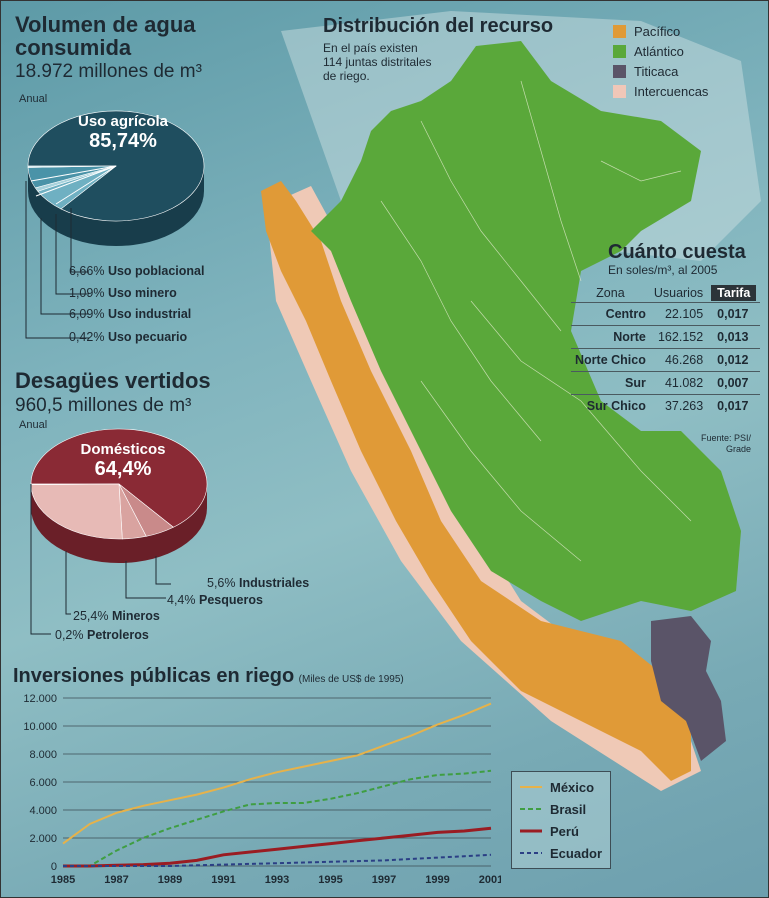  I want to click on series-line-ecuador, so click(277, 860).